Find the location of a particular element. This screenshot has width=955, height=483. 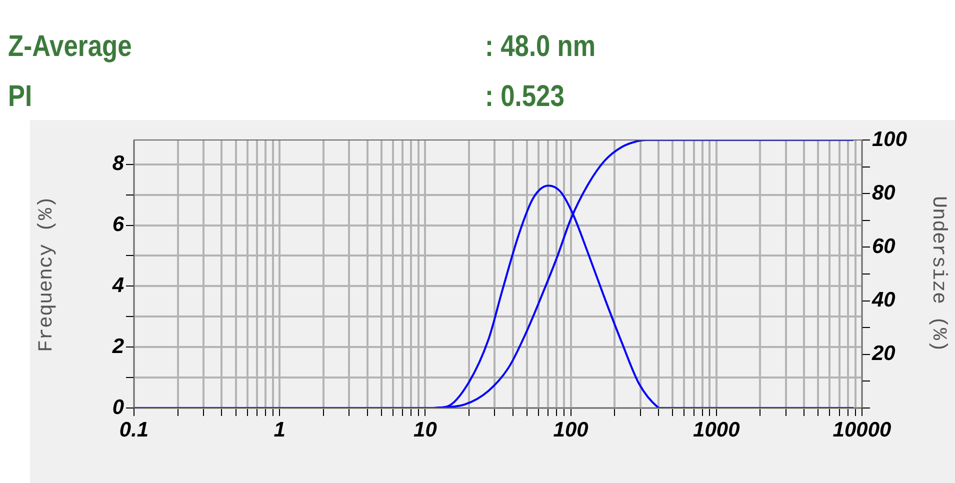

y-axis-title: Frequency (%) is located at coordinates (46, 274).